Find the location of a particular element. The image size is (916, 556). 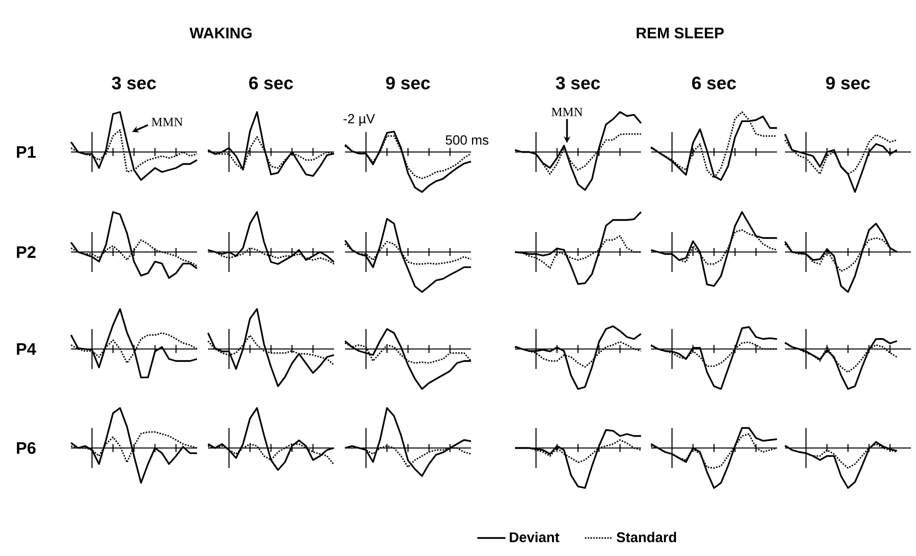

y-axis-title: P2 is located at coordinates (26, 252).